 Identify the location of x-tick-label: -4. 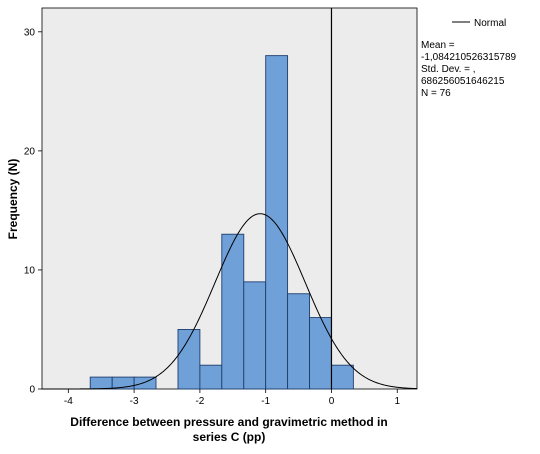
(68, 401).